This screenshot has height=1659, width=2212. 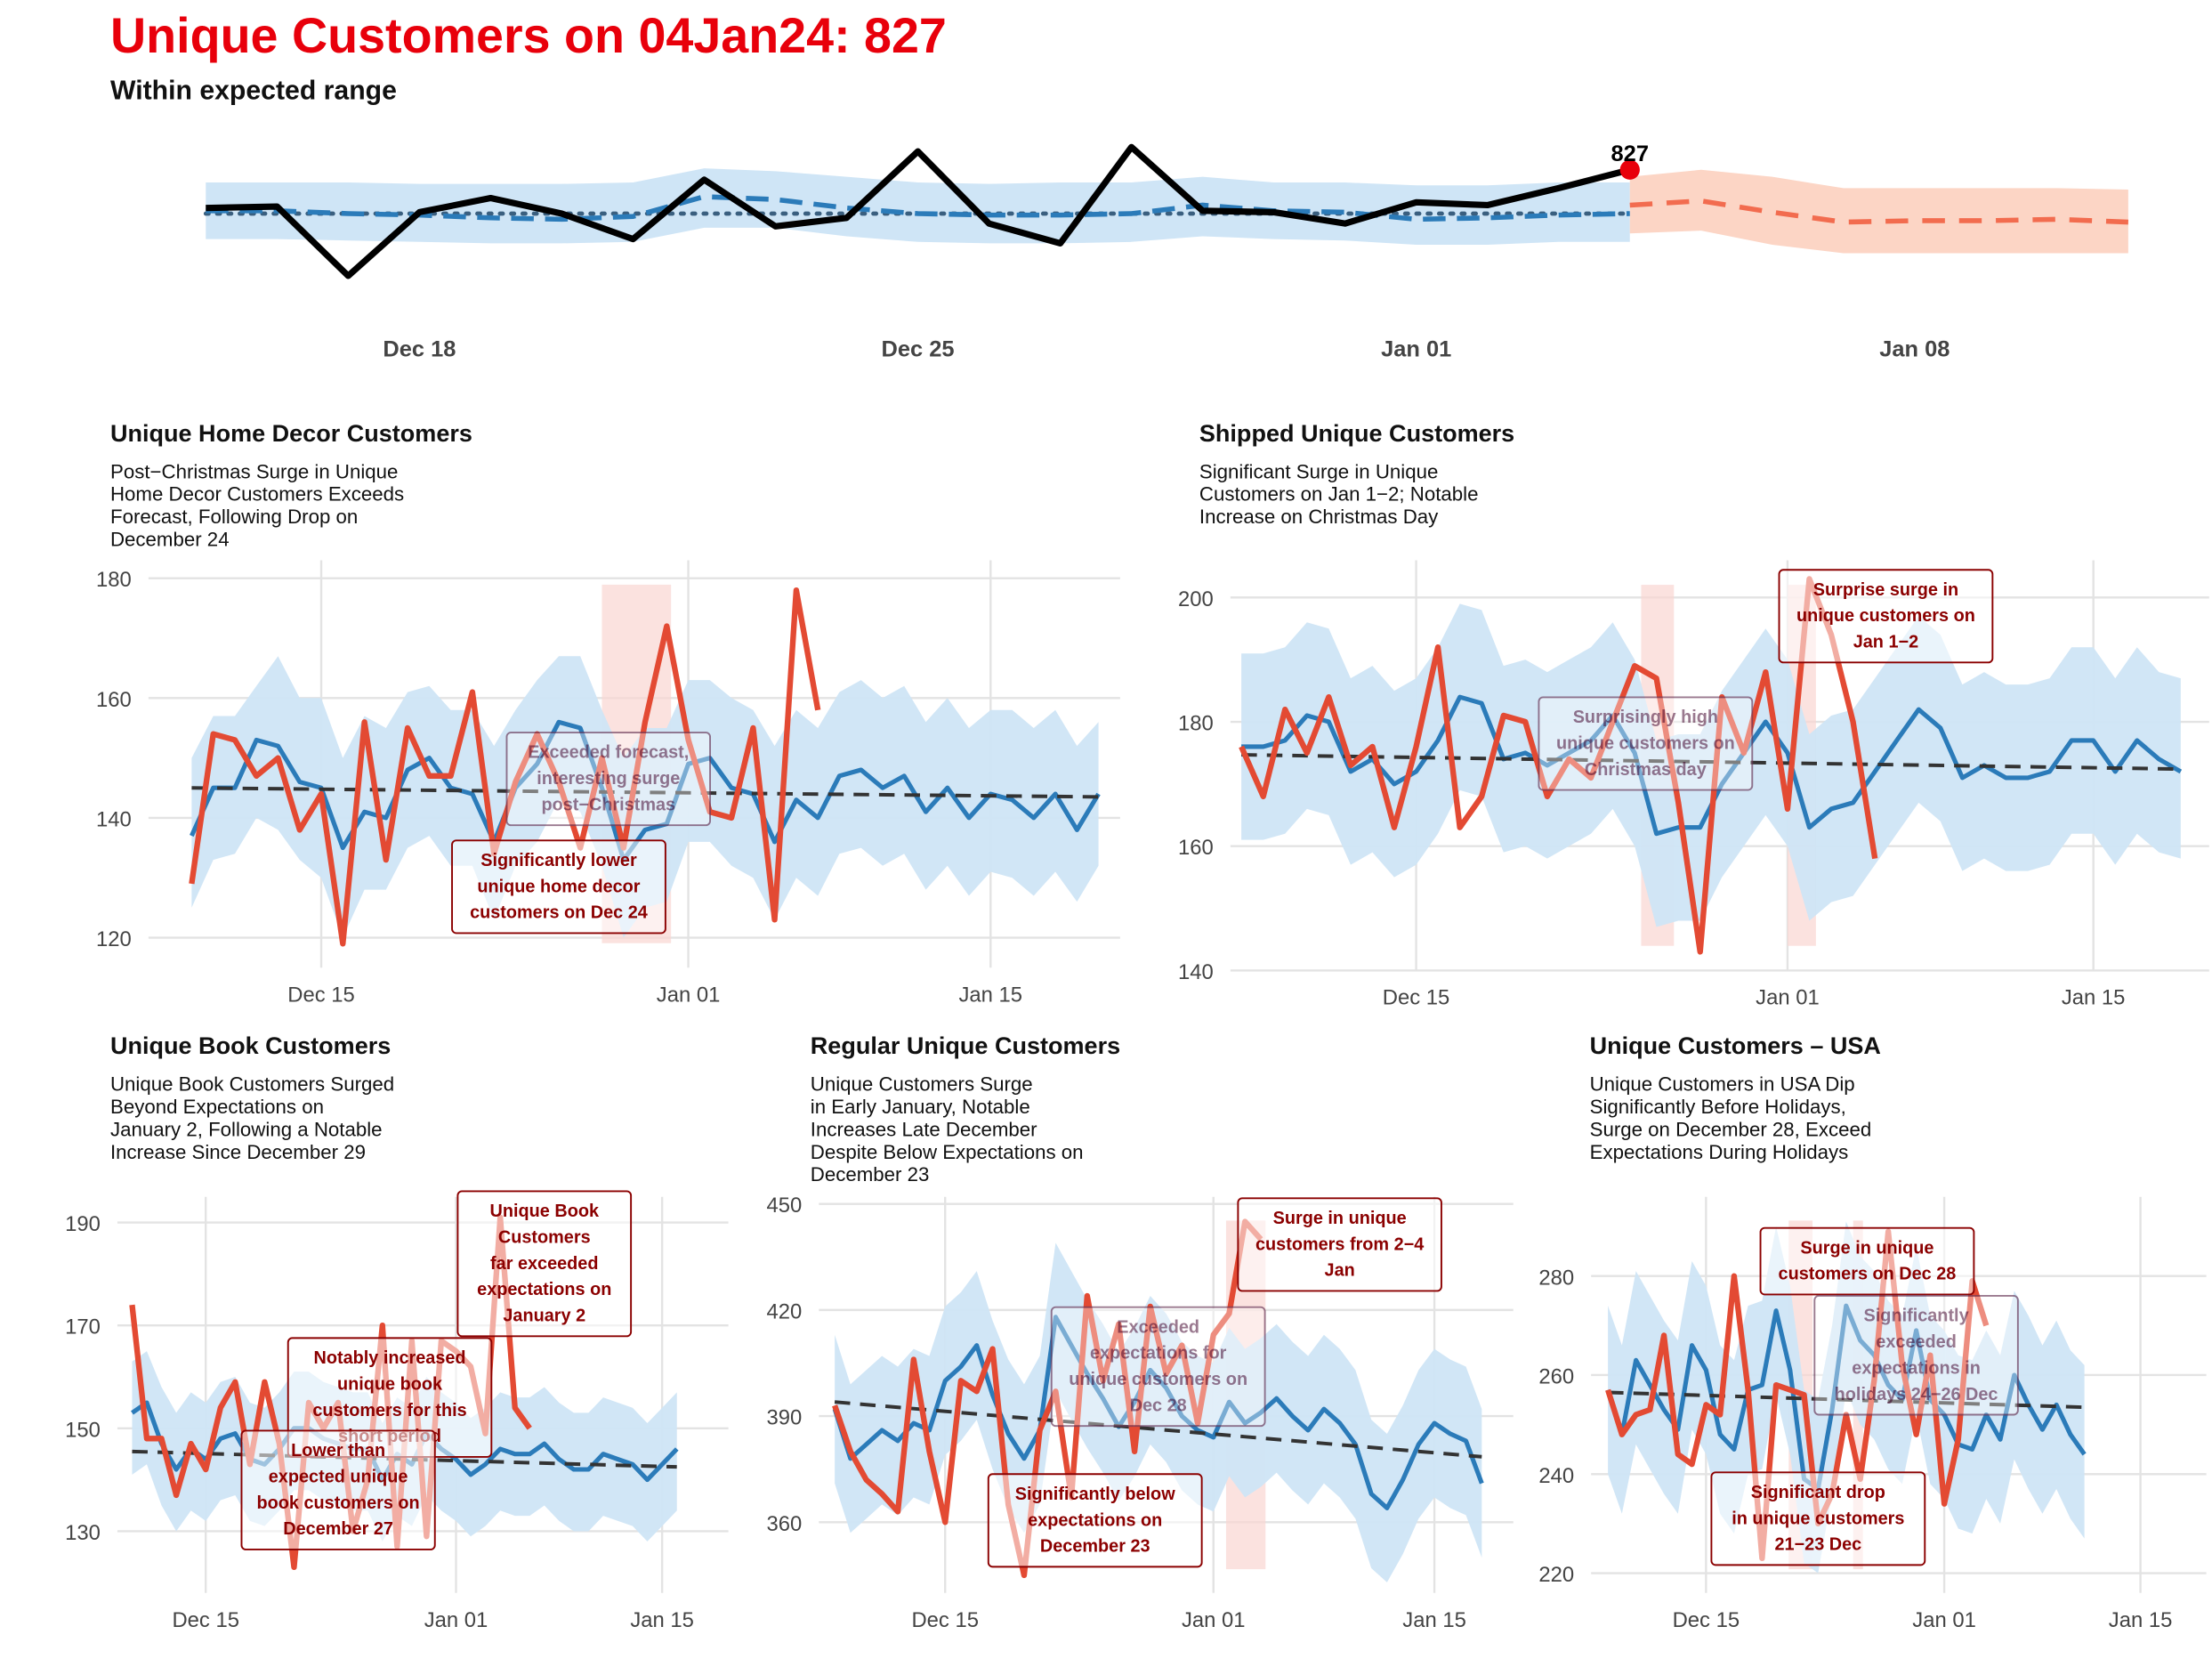 I want to click on y-tick-label: 200, so click(x=1196, y=599).